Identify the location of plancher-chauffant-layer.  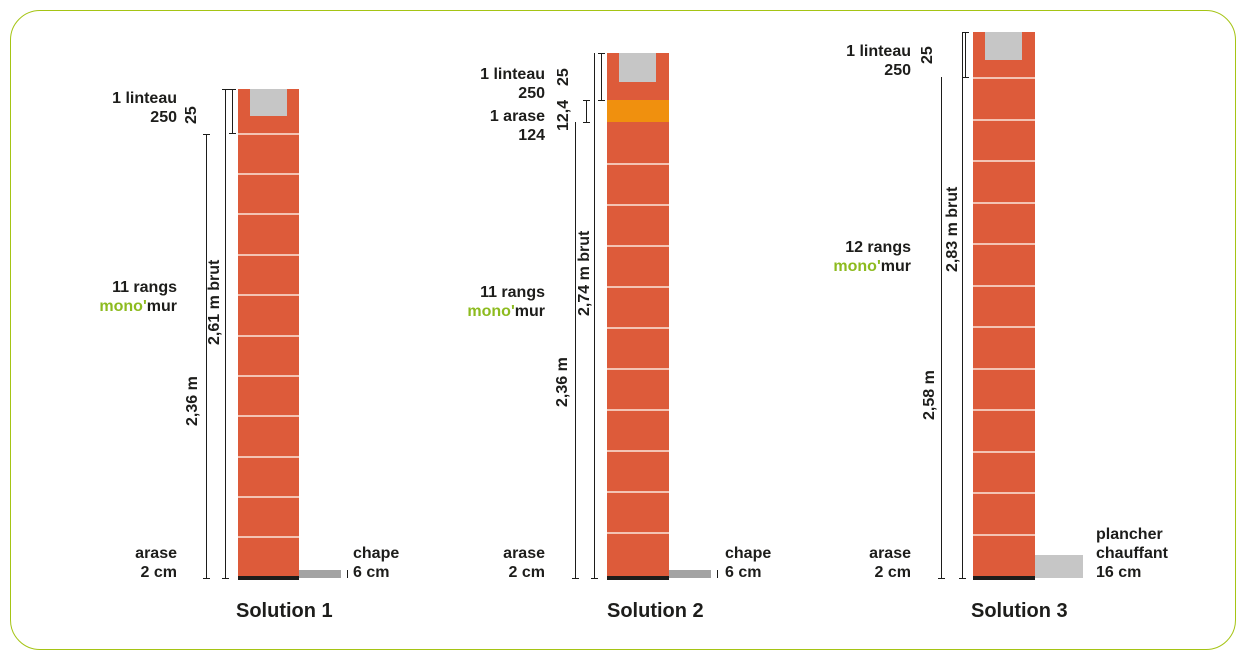
(1059, 566).